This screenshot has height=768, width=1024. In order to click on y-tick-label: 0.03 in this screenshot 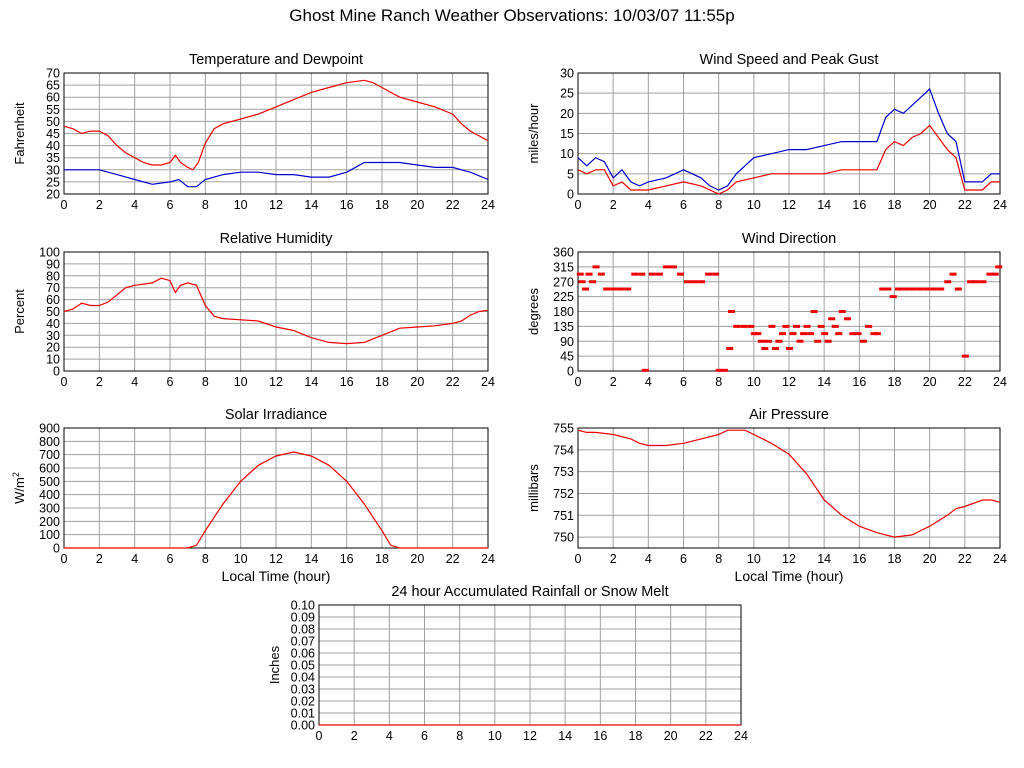, I will do `click(303, 690)`.